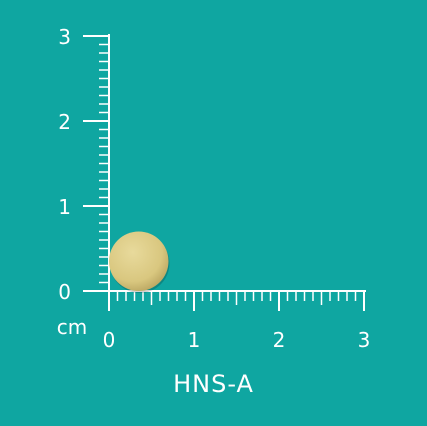 This screenshot has width=427, height=426. Describe the element at coordinates (213, 384) in the screenshot. I see `product-name: HNS-A` at that location.